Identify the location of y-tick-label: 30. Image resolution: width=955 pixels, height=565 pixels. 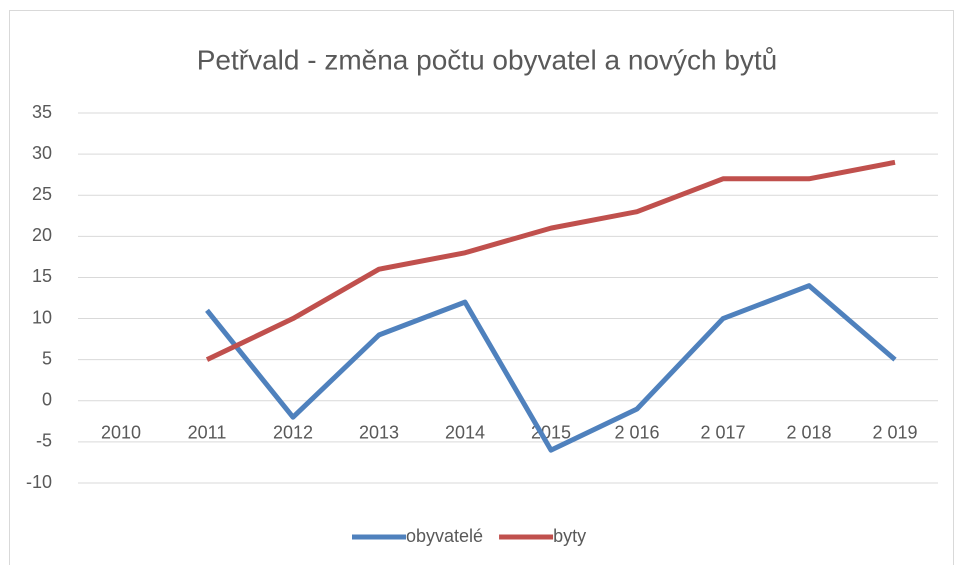
(42, 153).